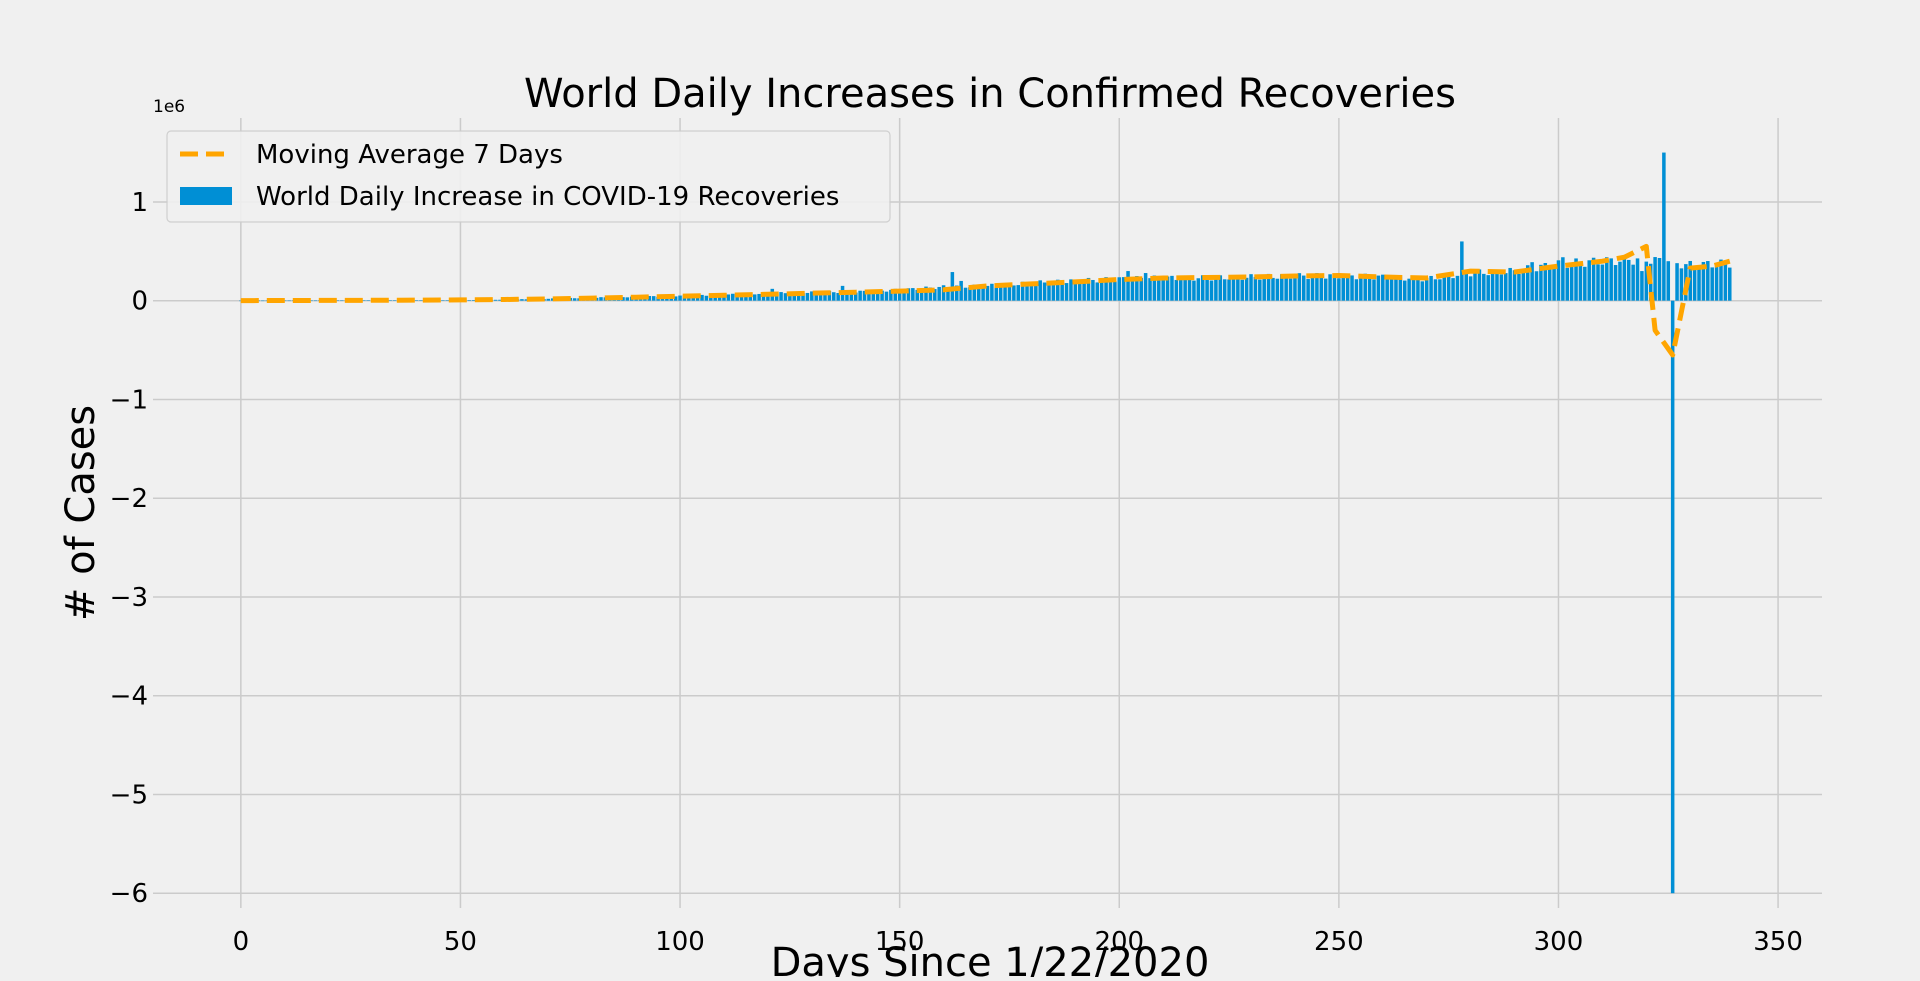 This screenshot has width=1920, height=981. I want to click on line-series, so click(985, 300).